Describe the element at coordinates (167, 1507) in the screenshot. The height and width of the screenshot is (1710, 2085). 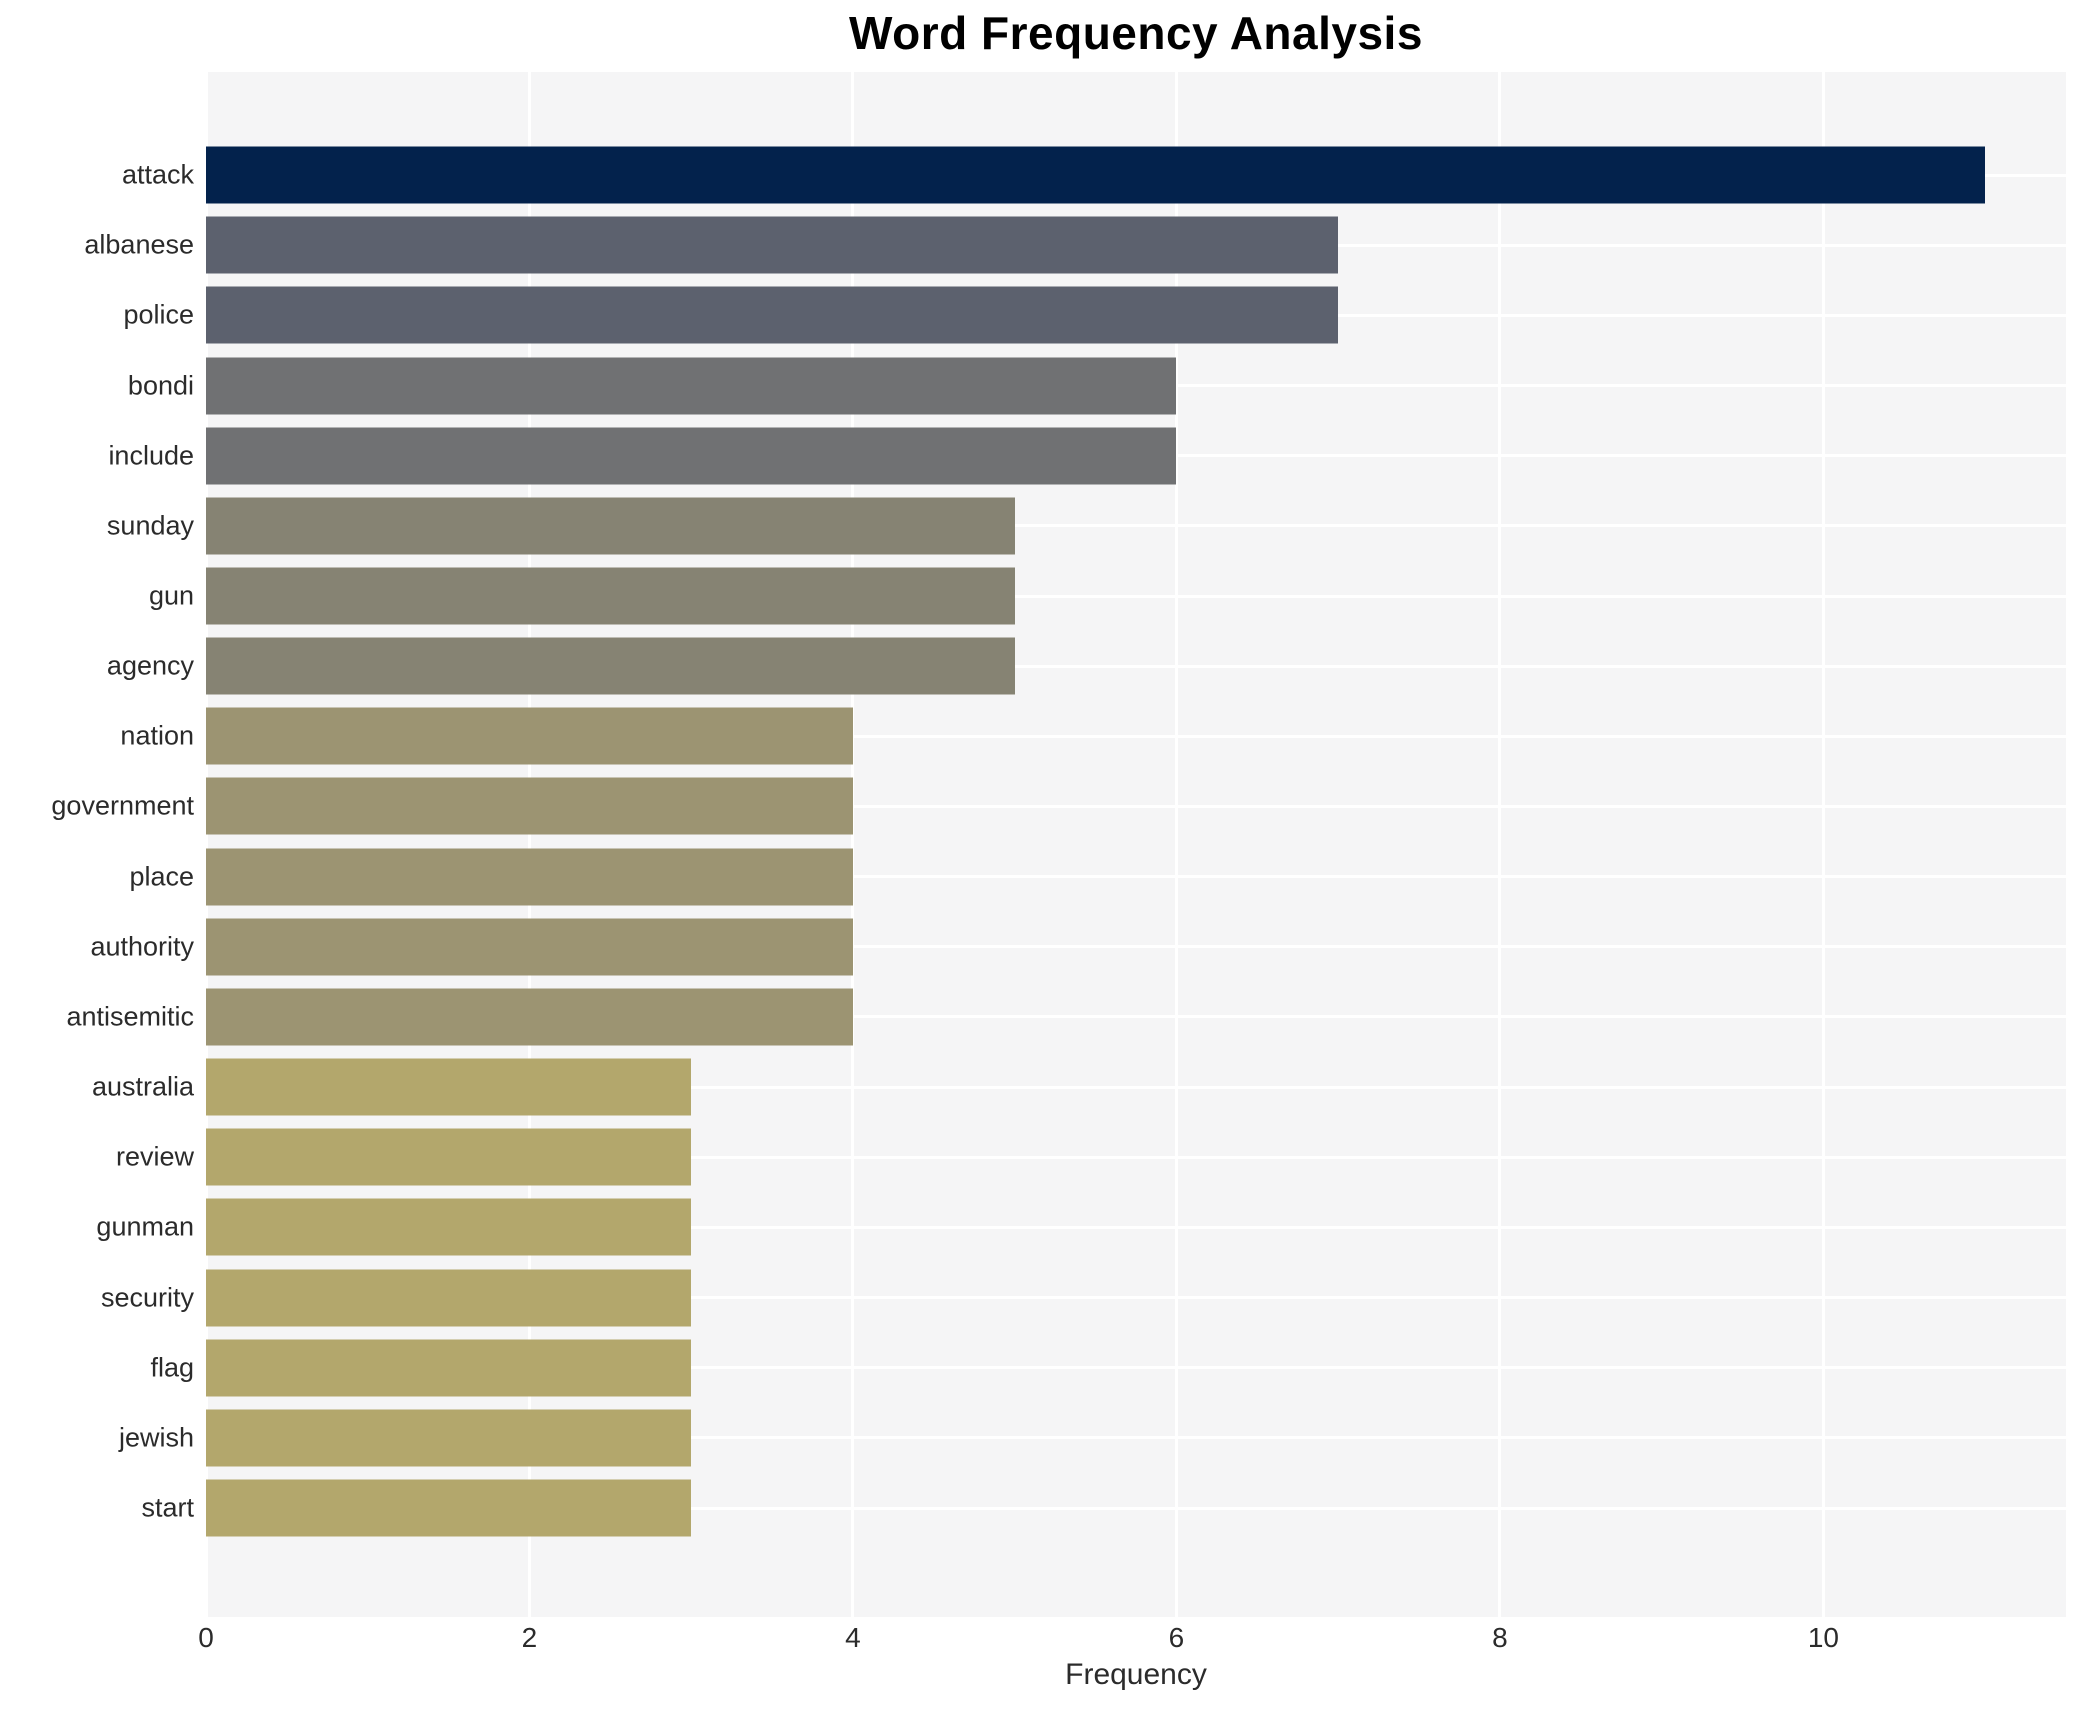
I see `category-label: start` at that location.